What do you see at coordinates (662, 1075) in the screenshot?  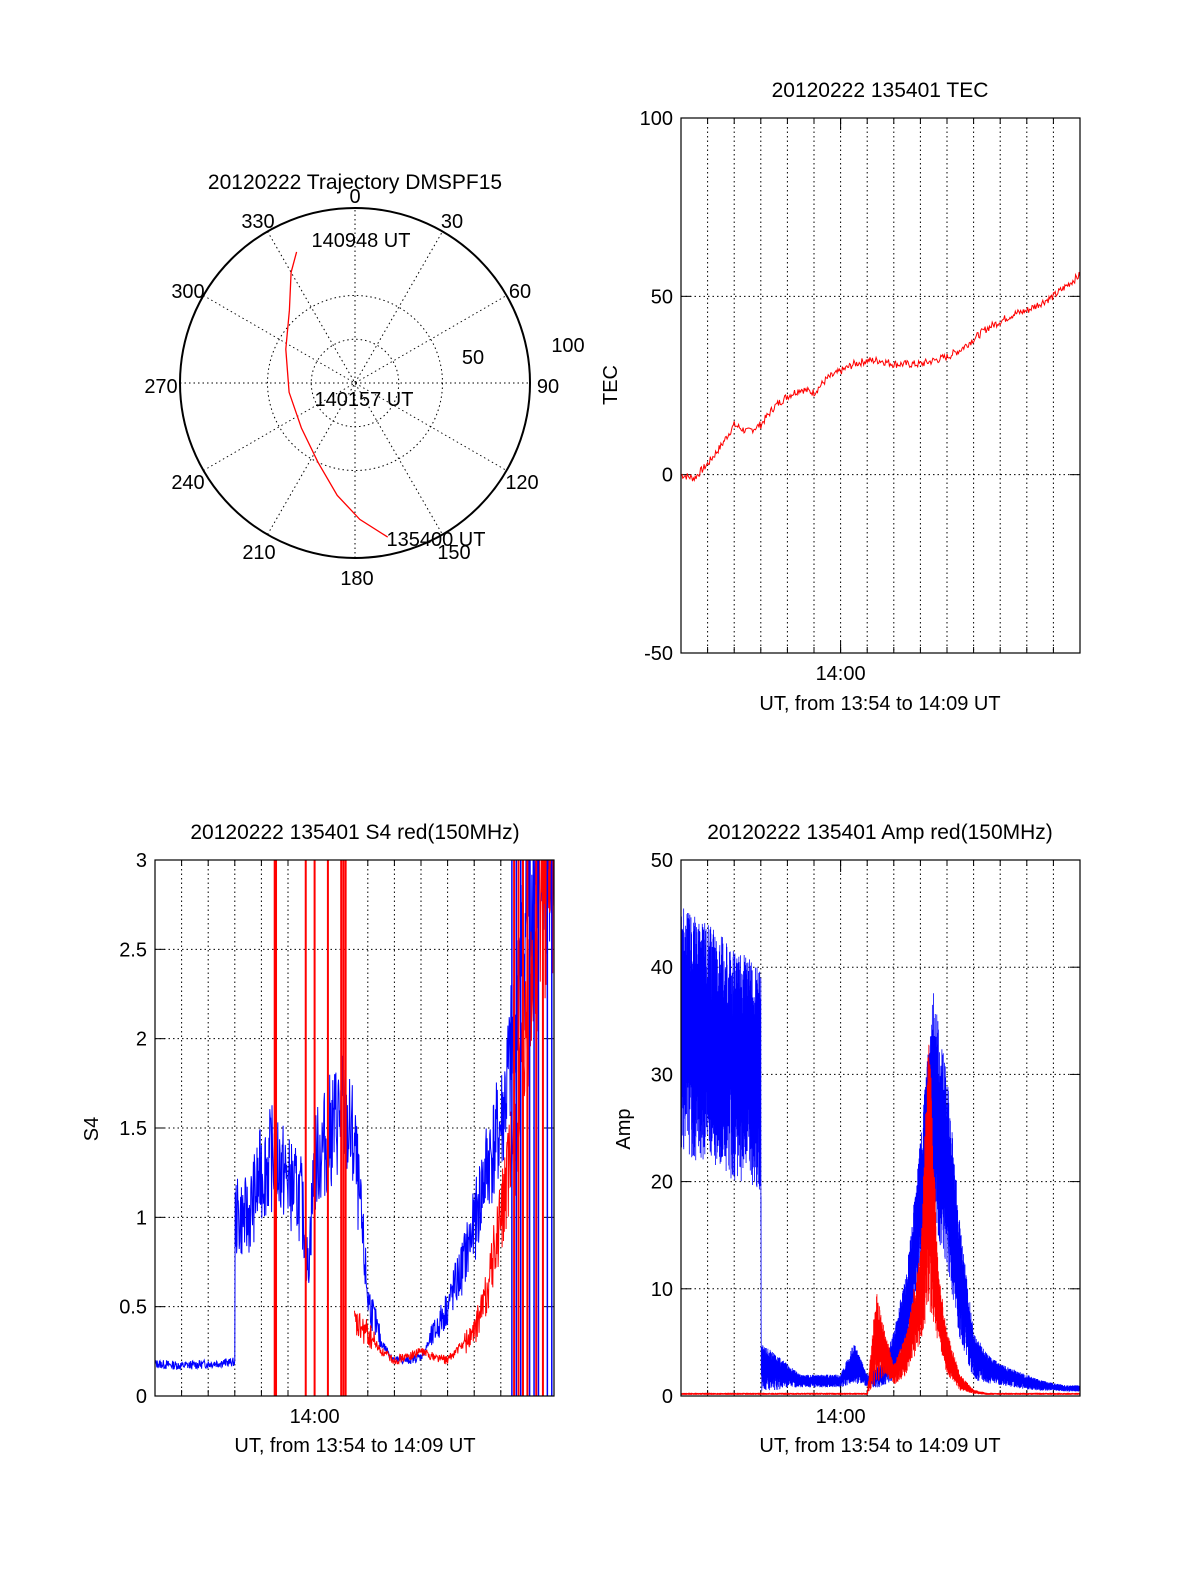 I see `amp-y-tick-label: 30` at bounding box center [662, 1075].